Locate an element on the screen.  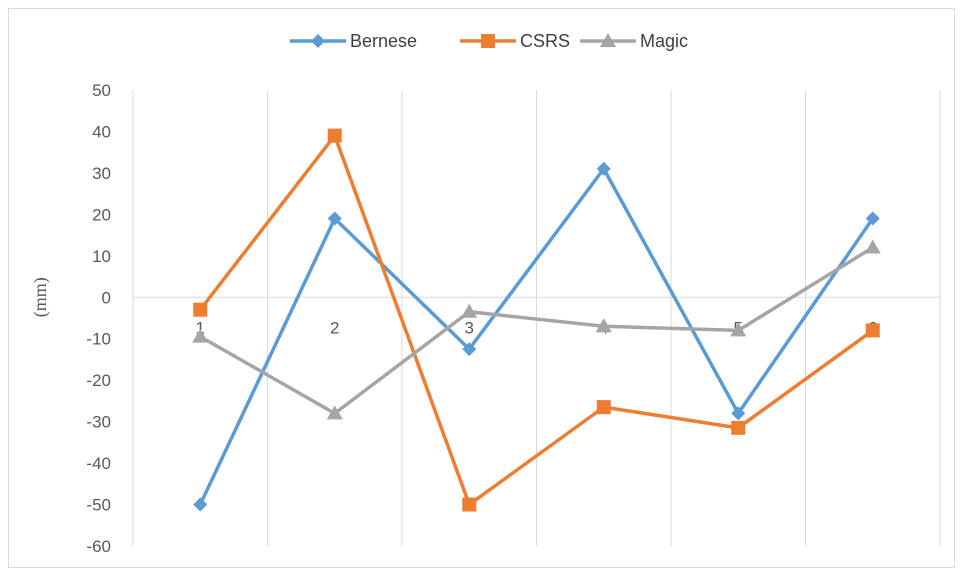
legend: Bernese CSRS Magic is located at coordinates (489, 41).